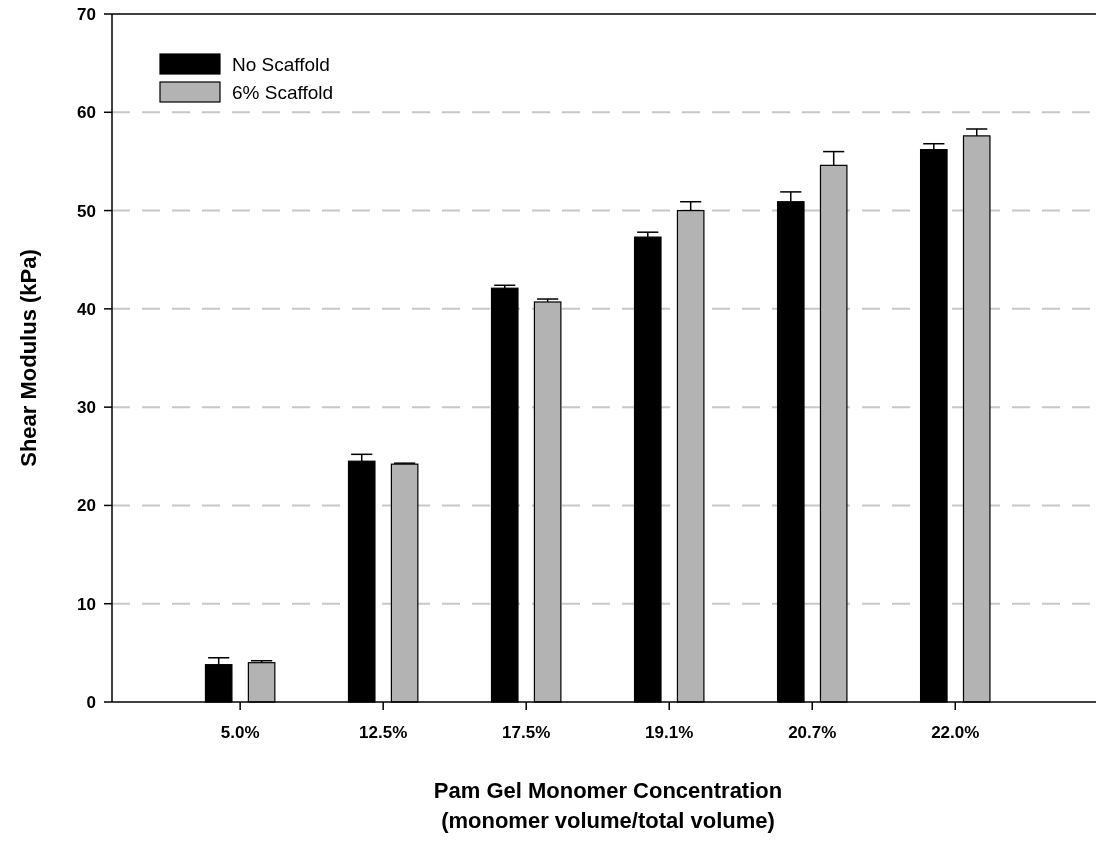 This screenshot has height=865, width=1096. What do you see at coordinates (526, 732) in the screenshot?
I see `x-tick-label: 17.5%` at bounding box center [526, 732].